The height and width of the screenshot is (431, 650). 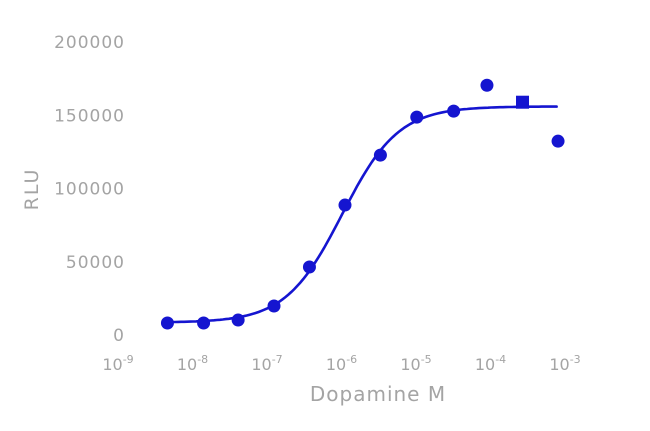 I want to click on x-tick-label: 10⁻⁹, so click(x=117, y=363).